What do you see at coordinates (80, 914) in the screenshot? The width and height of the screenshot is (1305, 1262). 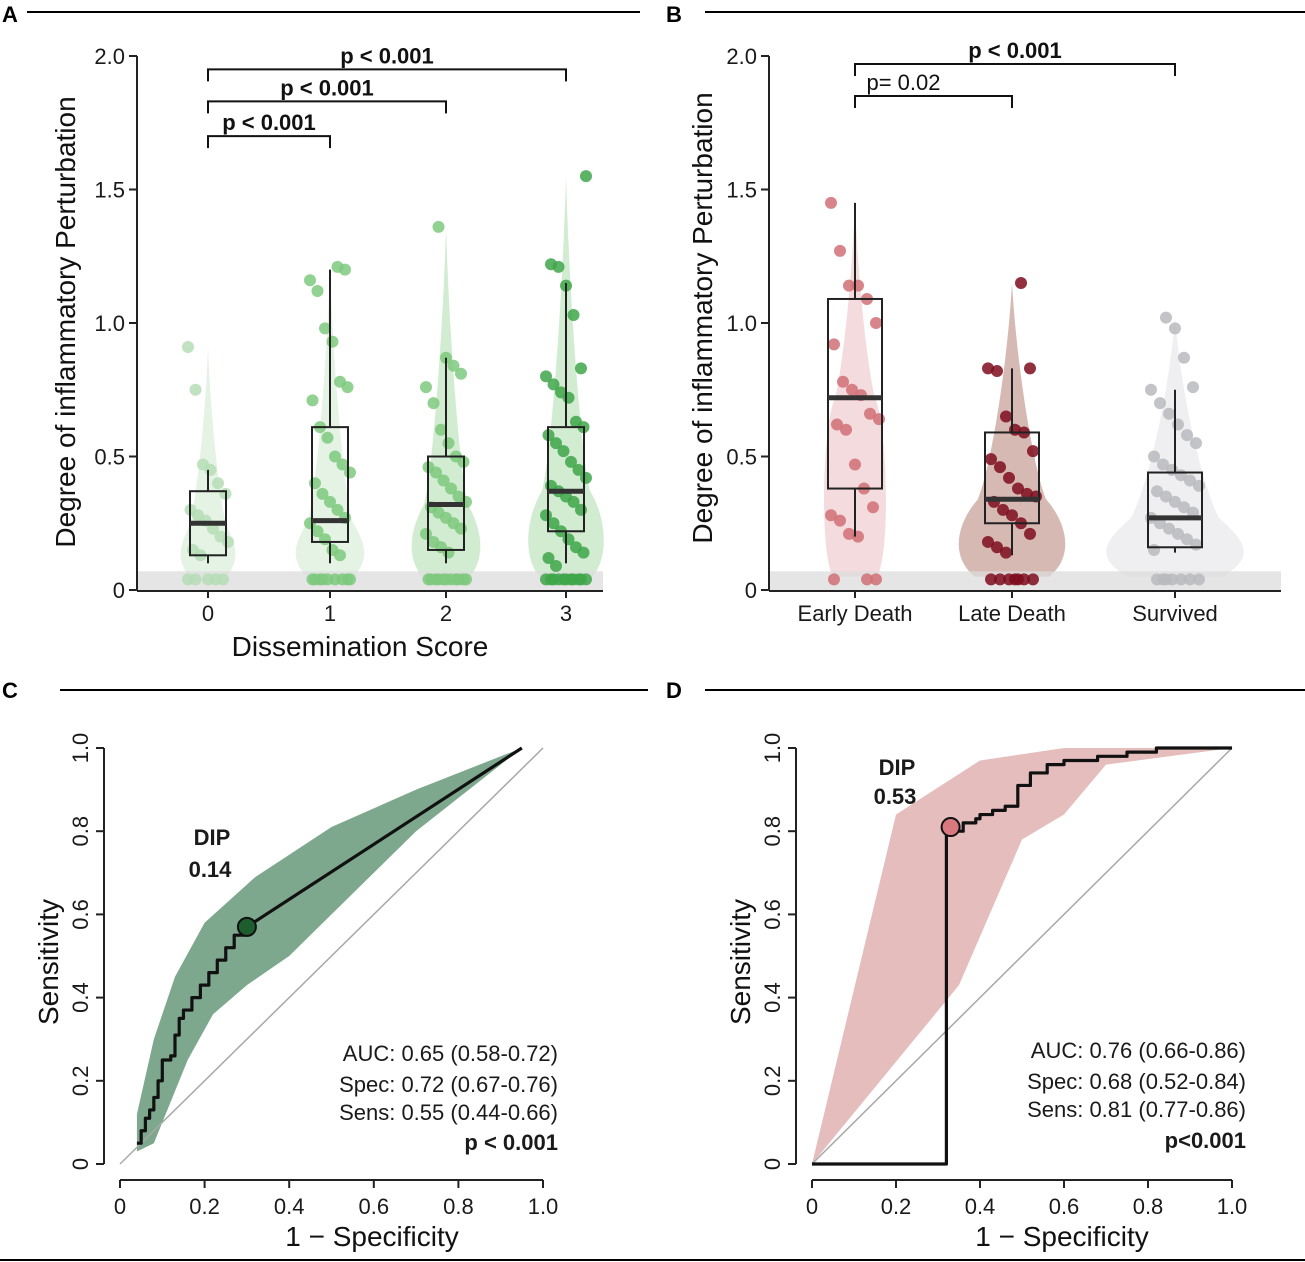 I see `panel-c-y-tick-label: 0.6` at bounding box center [80, 914].